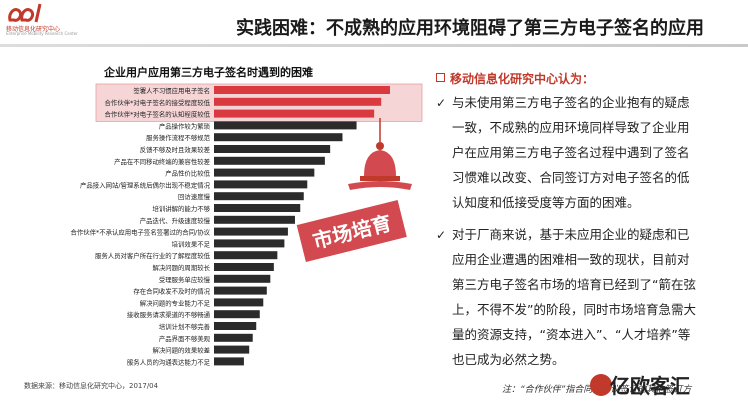  What do you see at coordinates (374, 45) in the screenshot?
I see `title-divider` at bounding box center [374, 45].